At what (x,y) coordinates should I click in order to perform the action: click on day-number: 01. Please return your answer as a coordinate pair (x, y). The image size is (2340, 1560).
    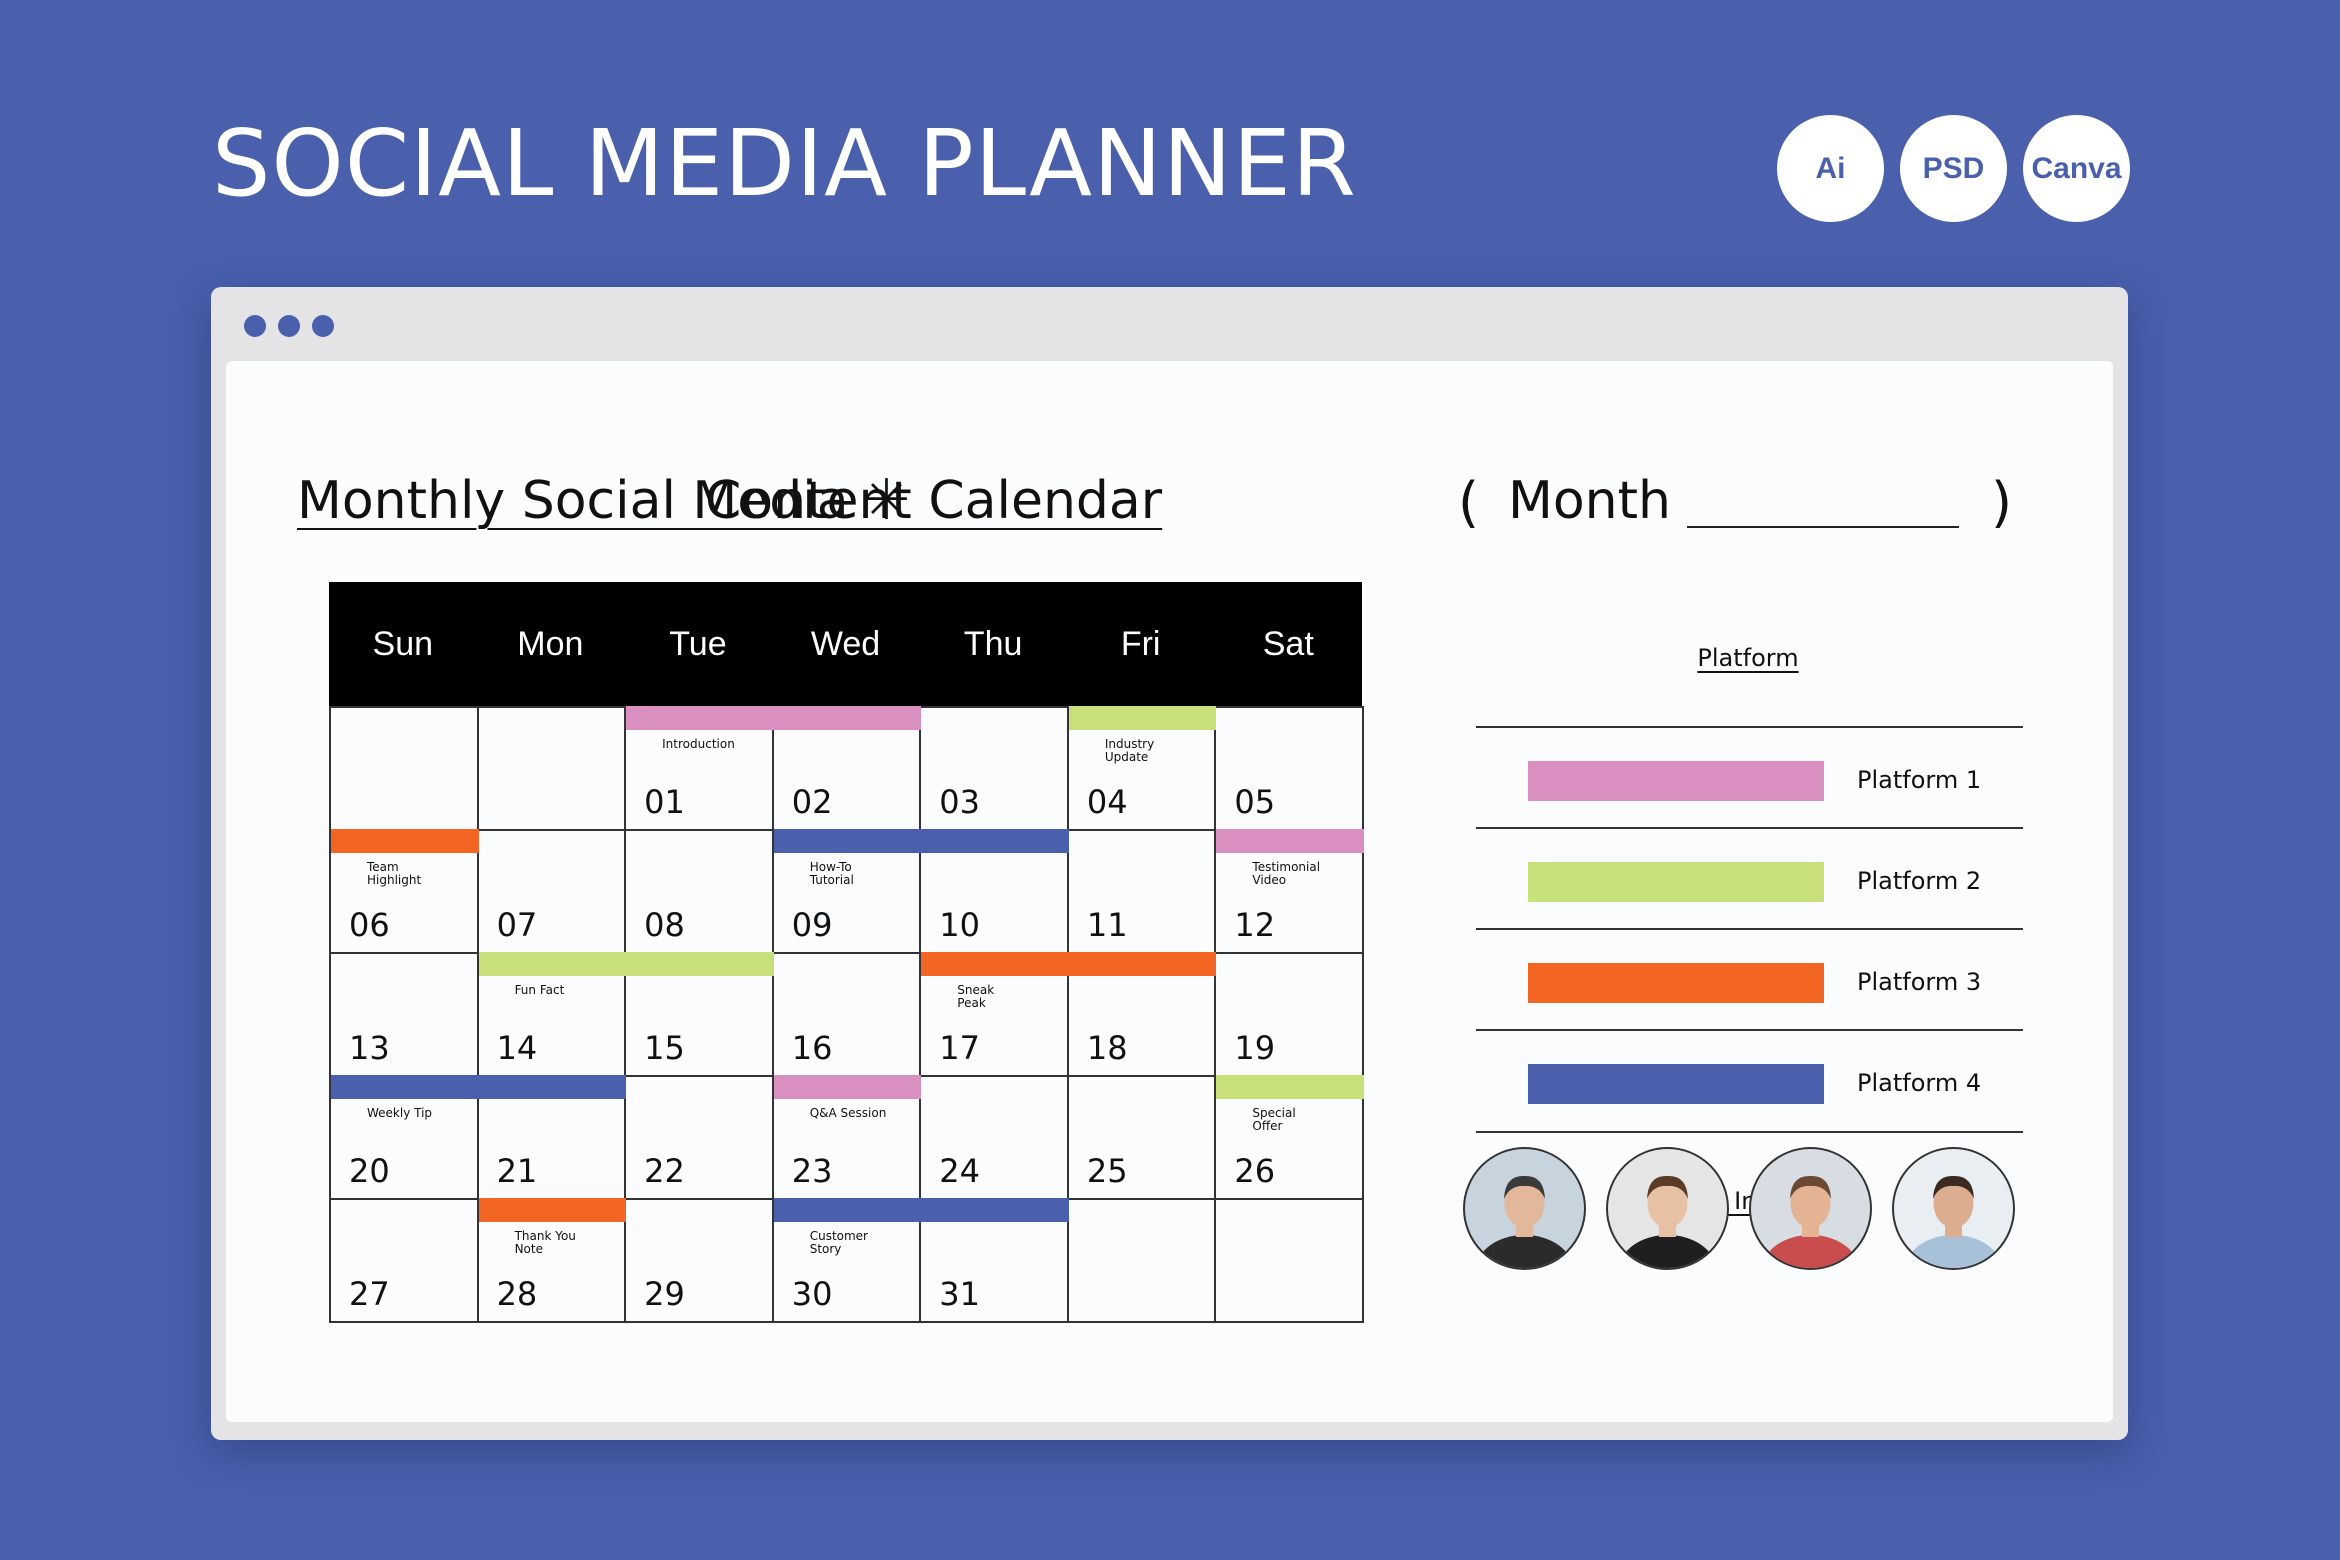
    Looking at the image, I should click on (664, 802).